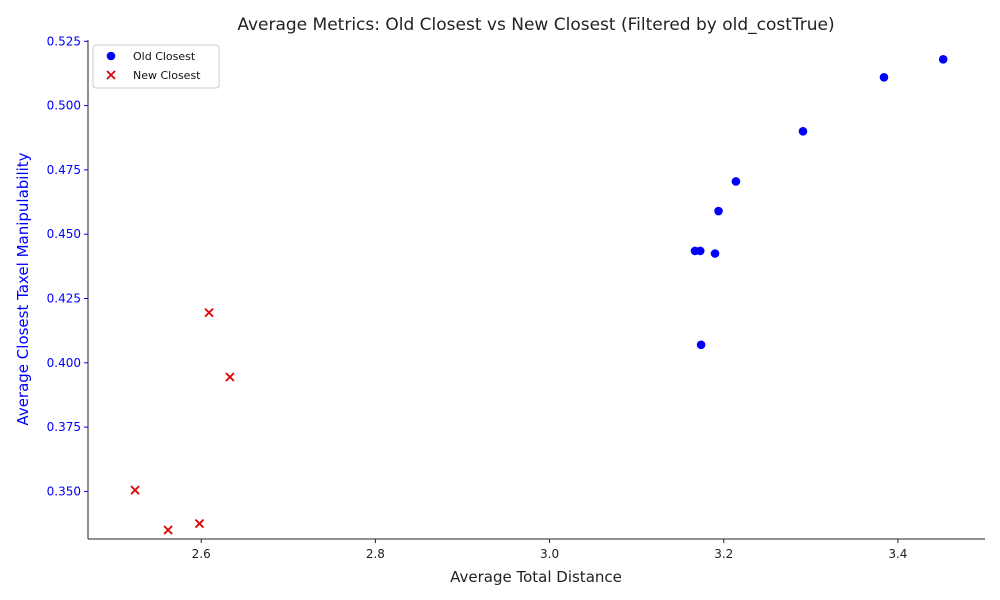 The width and height of the screenshot is (1000, 600). Describe the element at coordinates (201, 554) in the screenshot. I see `x-tick-label: 2.6` at that location.